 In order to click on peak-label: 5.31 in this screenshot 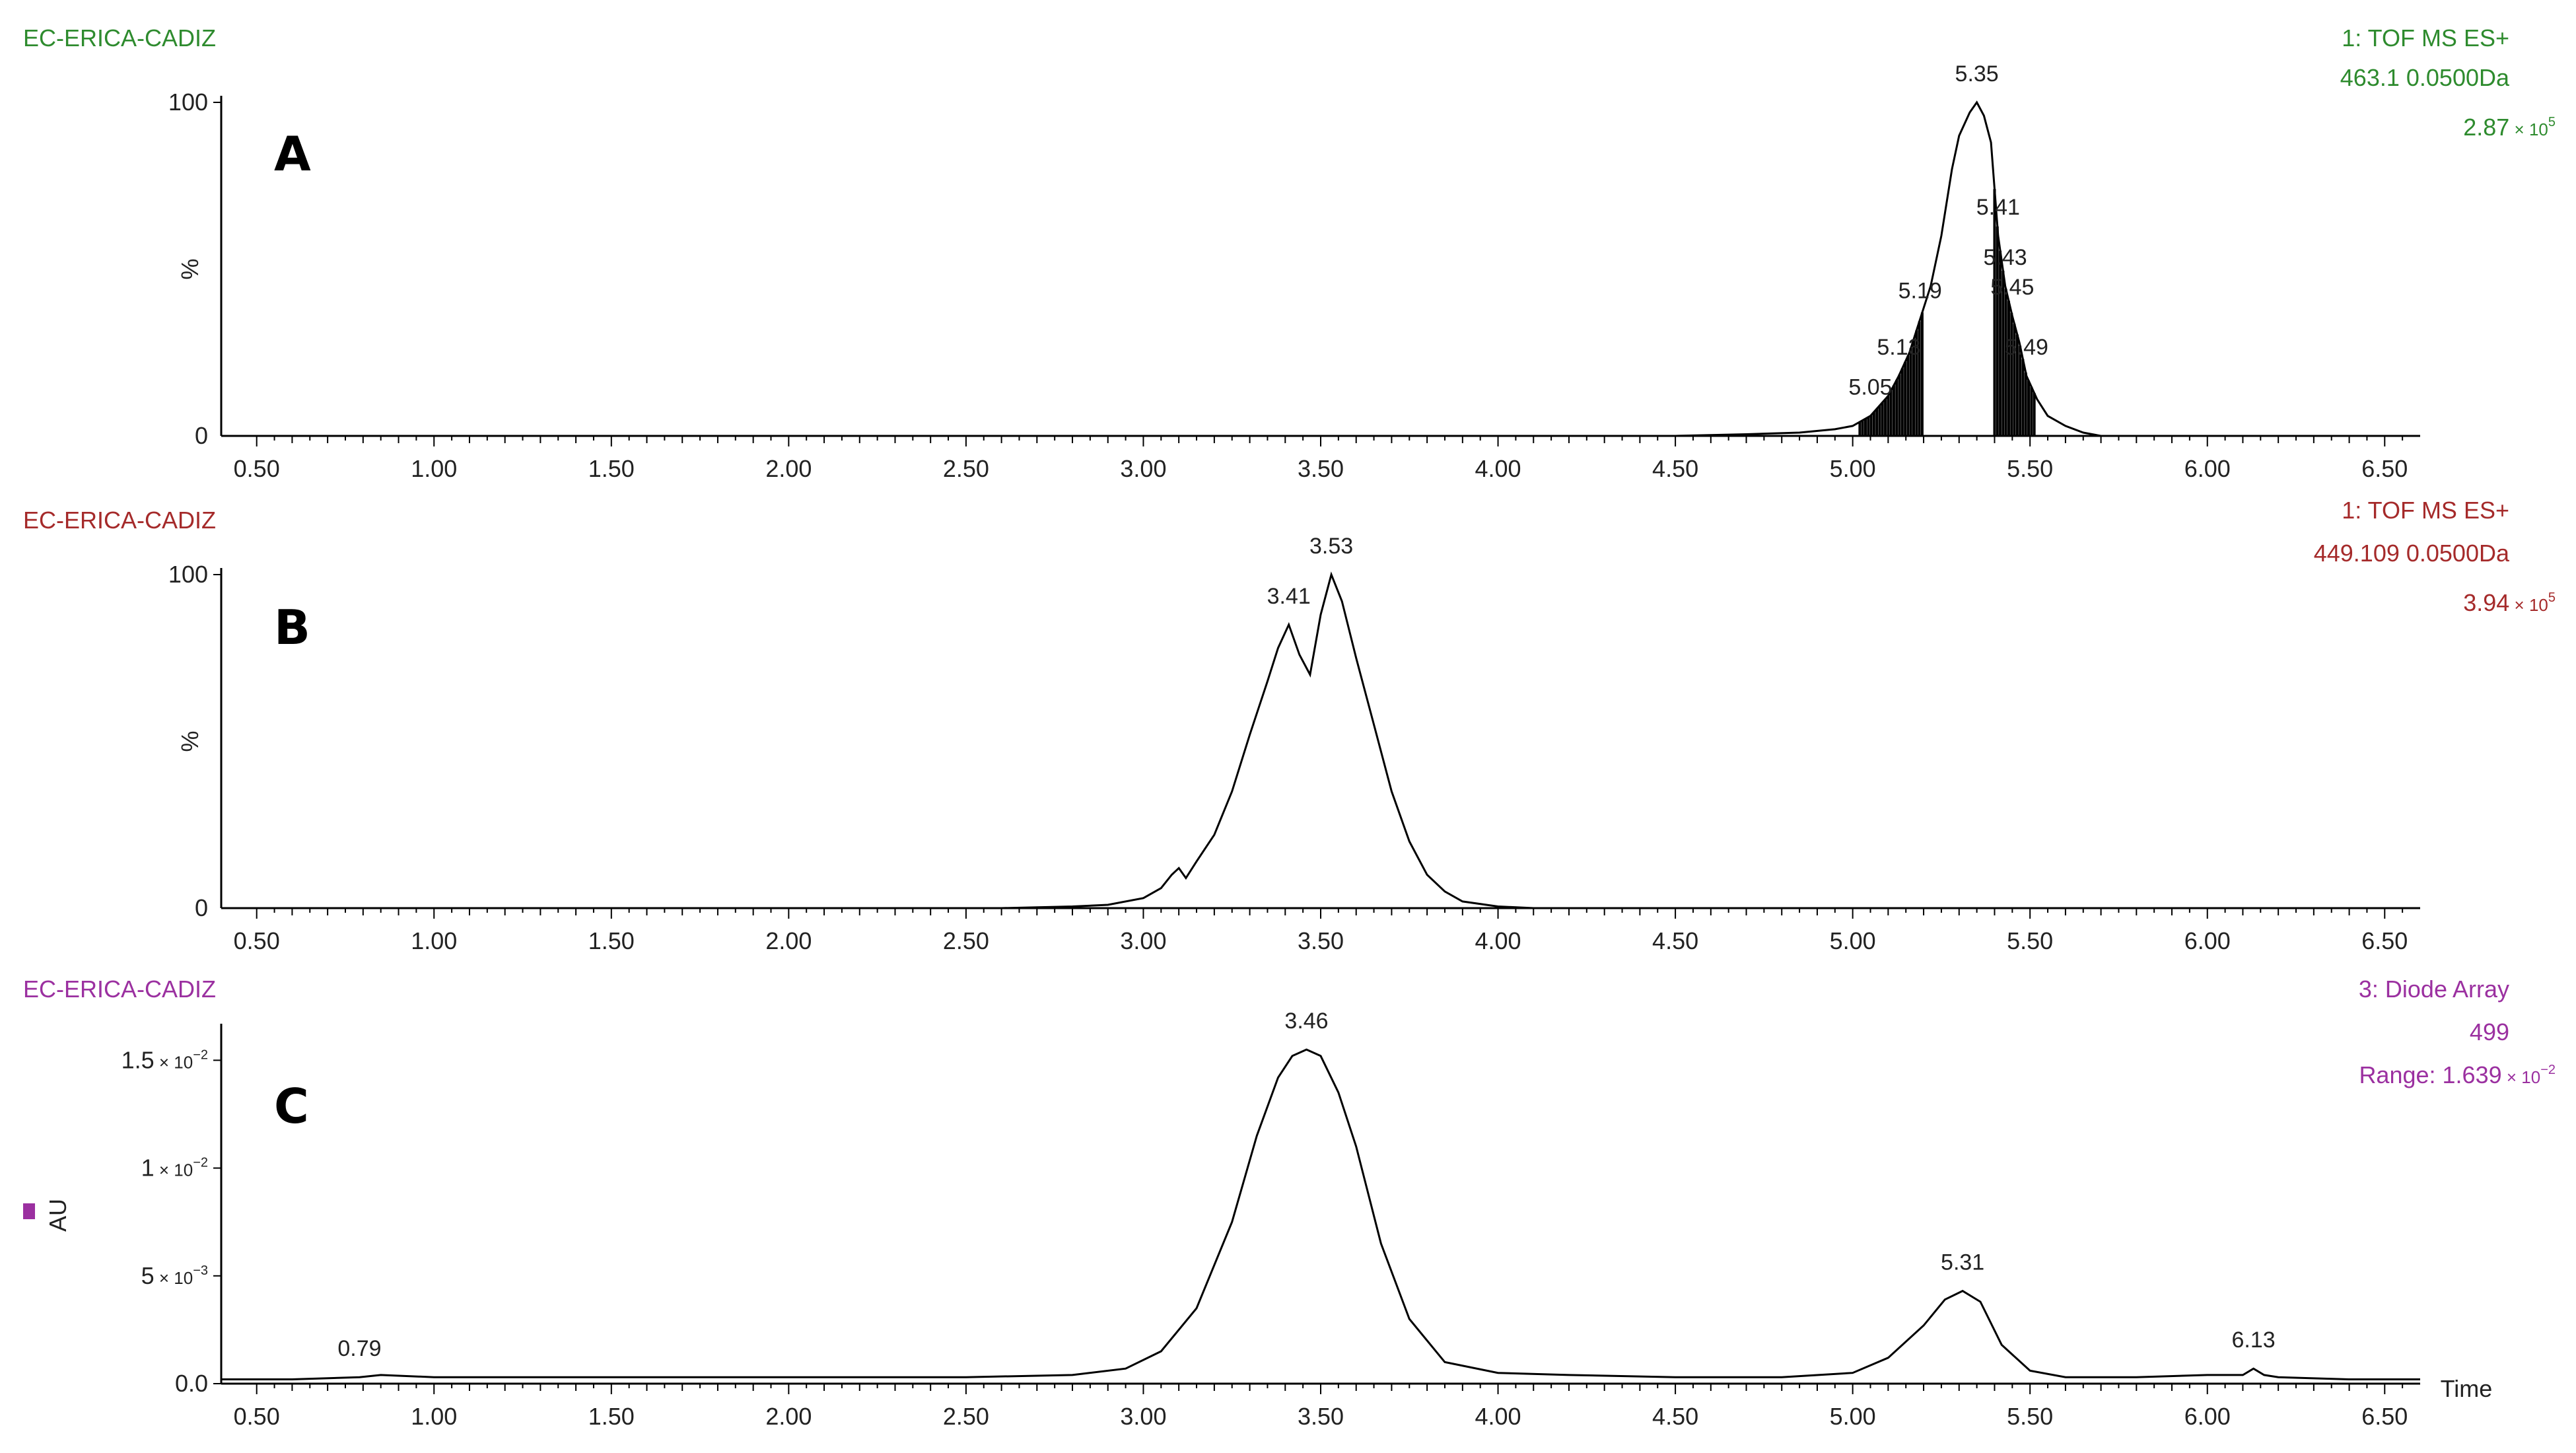, I will do `click(1963, 1262)`.